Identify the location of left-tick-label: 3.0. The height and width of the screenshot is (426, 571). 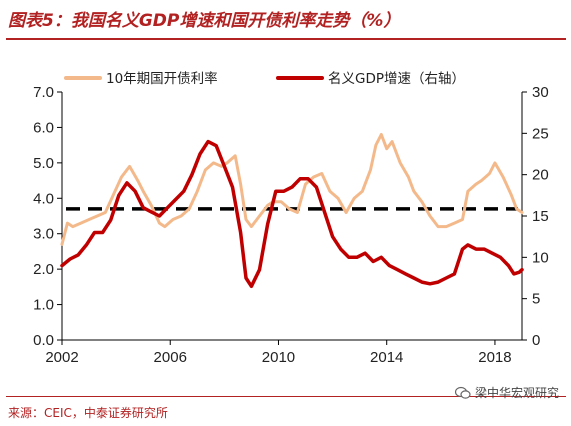
(43, 234).